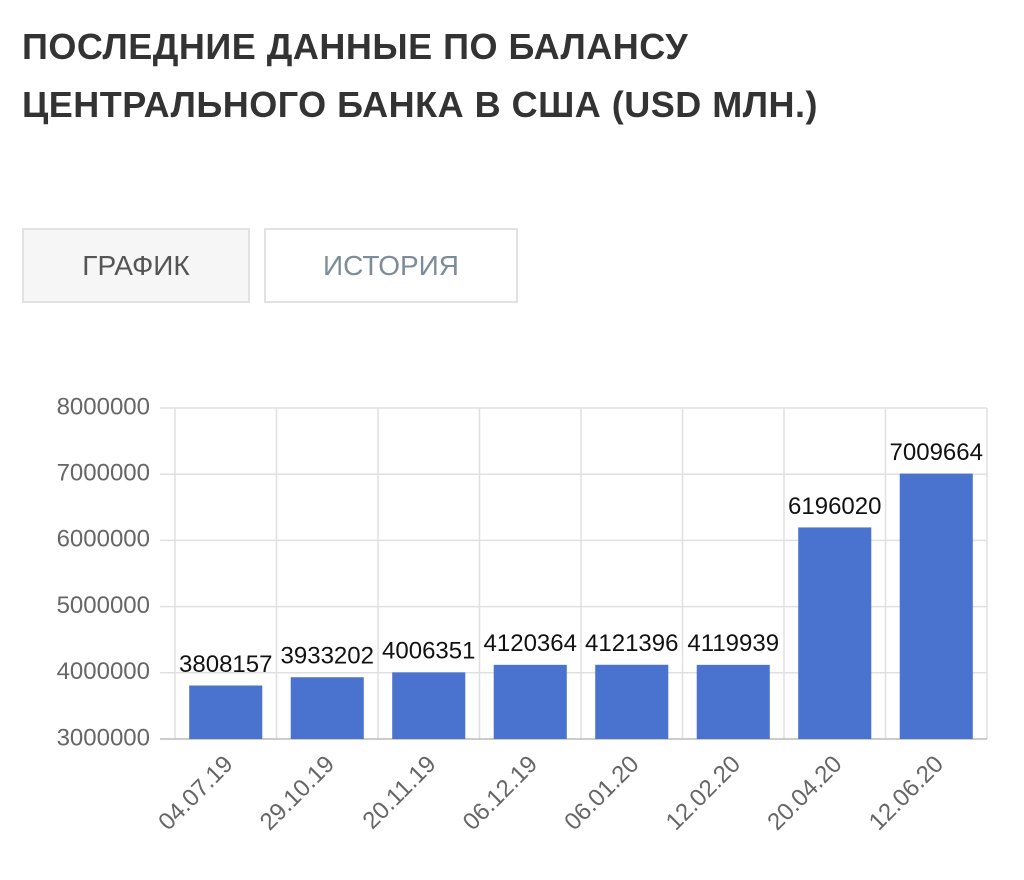 The width and height of the screenshot is (1024, 880). I want to click on value-label: 3808157, so click(225, 664).